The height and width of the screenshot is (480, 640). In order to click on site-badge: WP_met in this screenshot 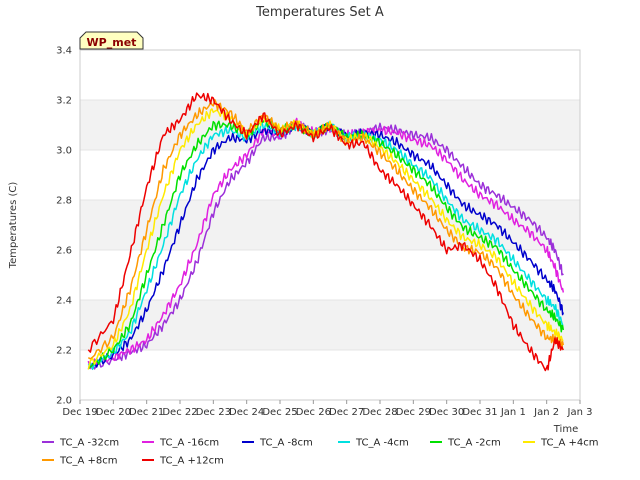, I will do `click(111, 40)`.